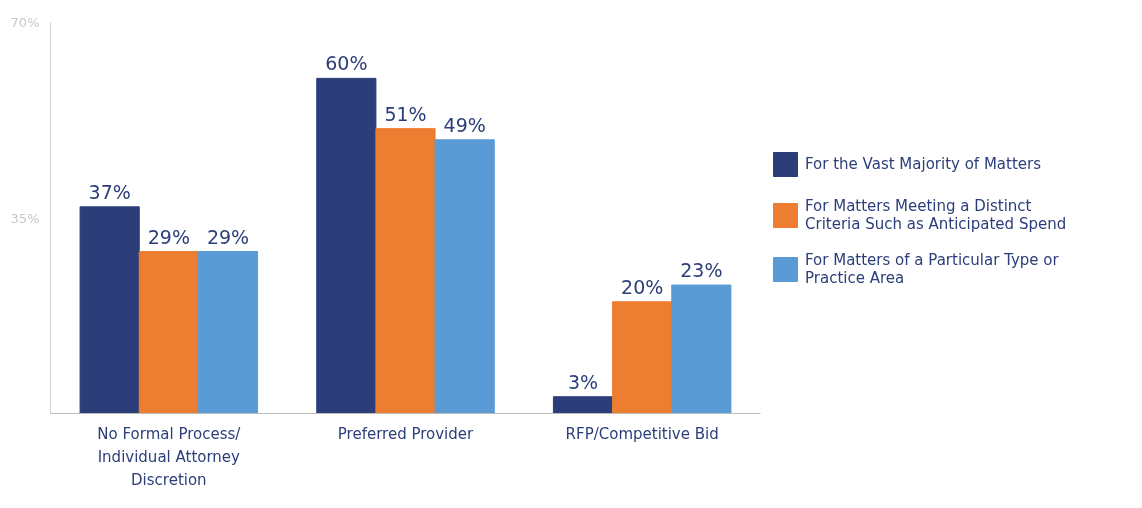 The image size is (1142, 508). I want to click on x-tick-label: No Formal Process/ Individual Attorney Discretion, so click(169, 457).